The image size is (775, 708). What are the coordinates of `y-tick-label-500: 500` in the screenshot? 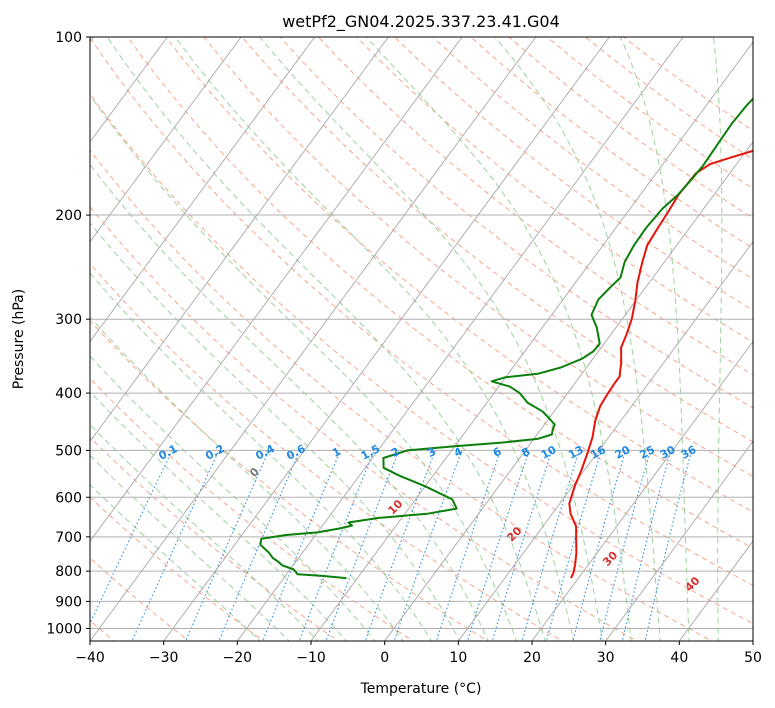 It's located at (68, 451).